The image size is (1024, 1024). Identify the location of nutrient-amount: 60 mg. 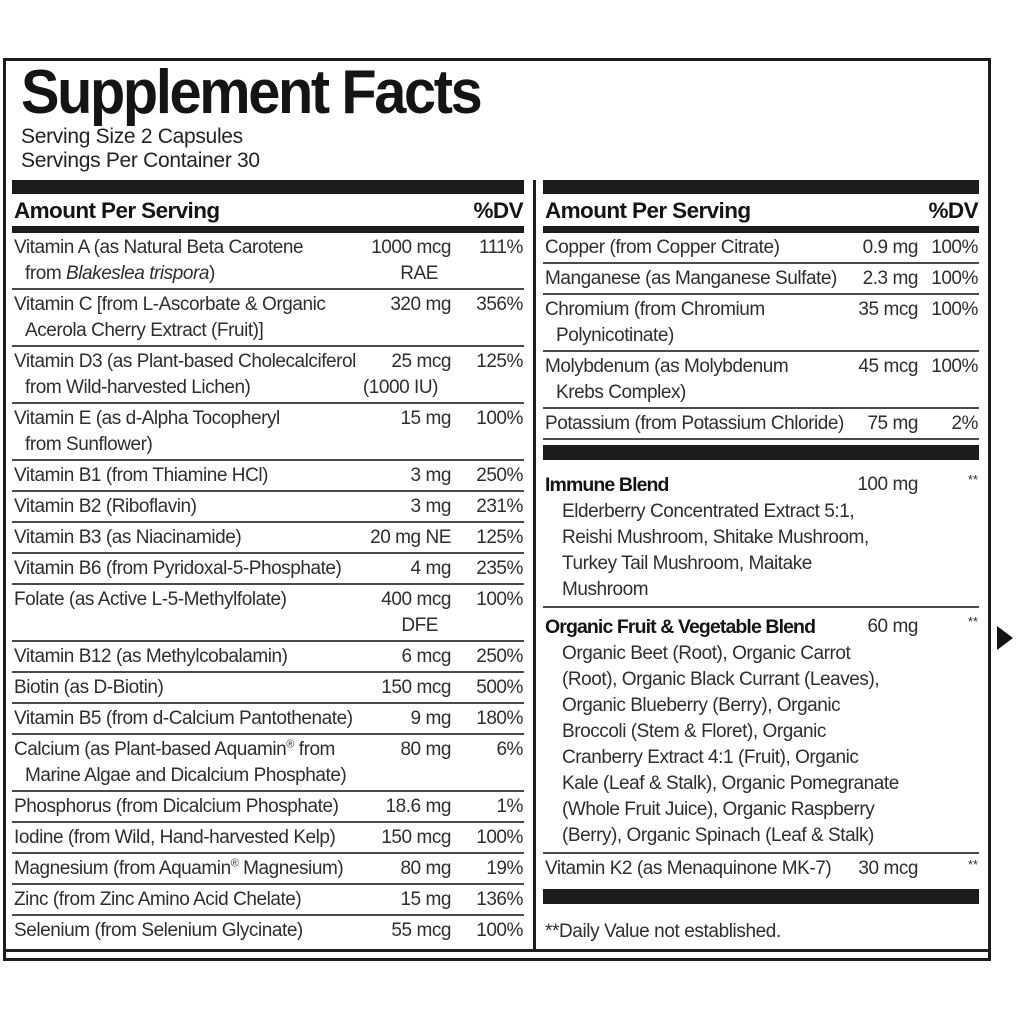
(892, 626).